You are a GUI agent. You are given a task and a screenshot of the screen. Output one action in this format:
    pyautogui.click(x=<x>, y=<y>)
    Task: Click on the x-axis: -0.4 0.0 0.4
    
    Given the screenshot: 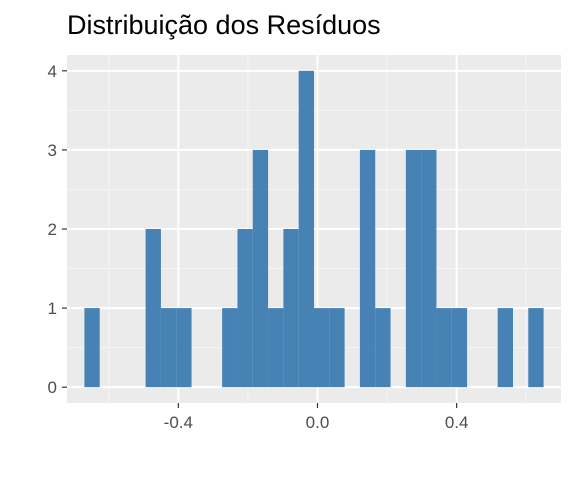 What is the action you would take?
    pyautogui.click(x=316, y=417)
    